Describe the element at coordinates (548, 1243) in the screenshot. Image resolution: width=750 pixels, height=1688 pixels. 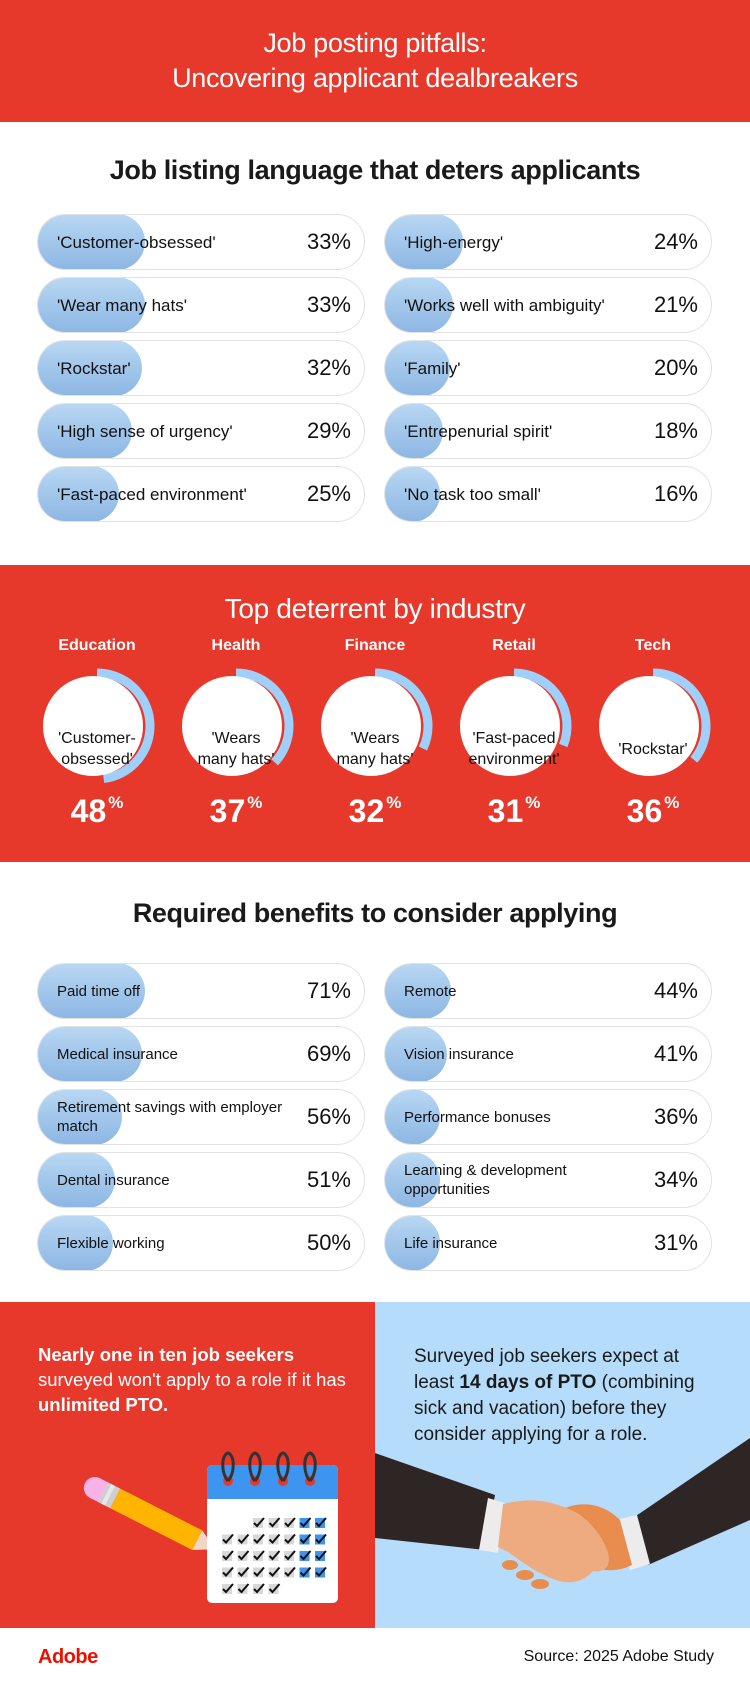
I see `bar-row: Life insurance 31%` at that location.